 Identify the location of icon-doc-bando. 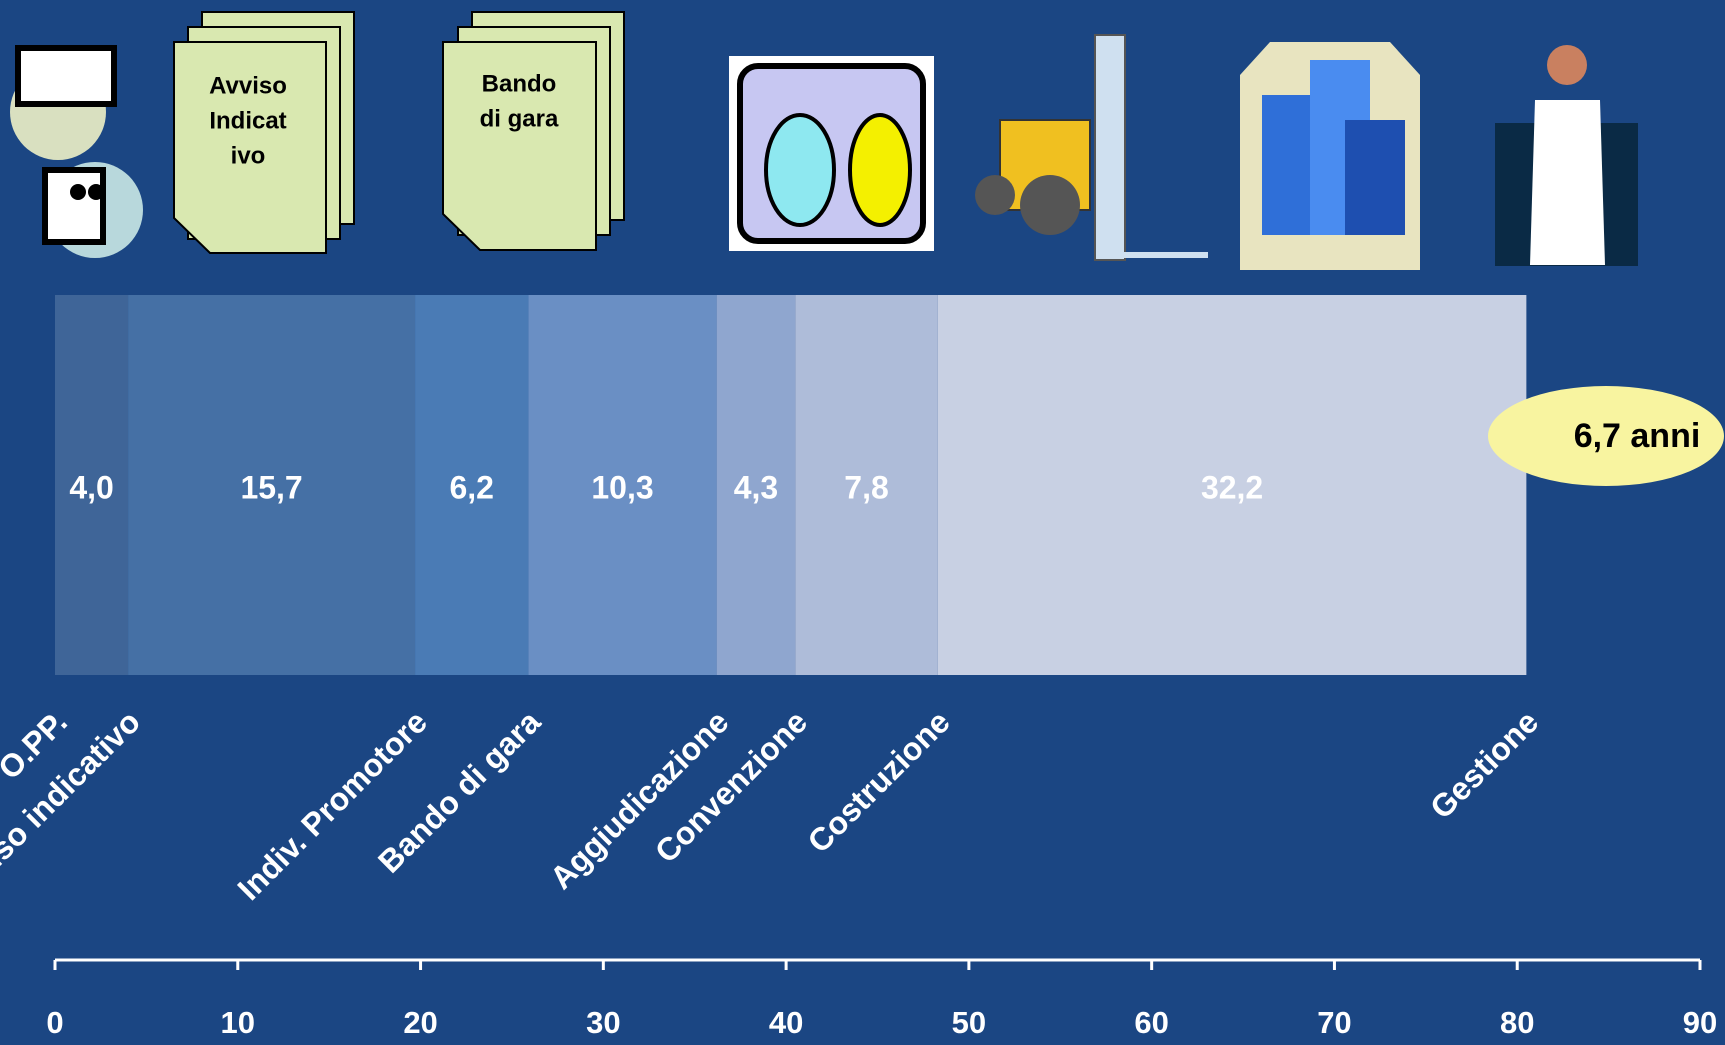
(533, 131).